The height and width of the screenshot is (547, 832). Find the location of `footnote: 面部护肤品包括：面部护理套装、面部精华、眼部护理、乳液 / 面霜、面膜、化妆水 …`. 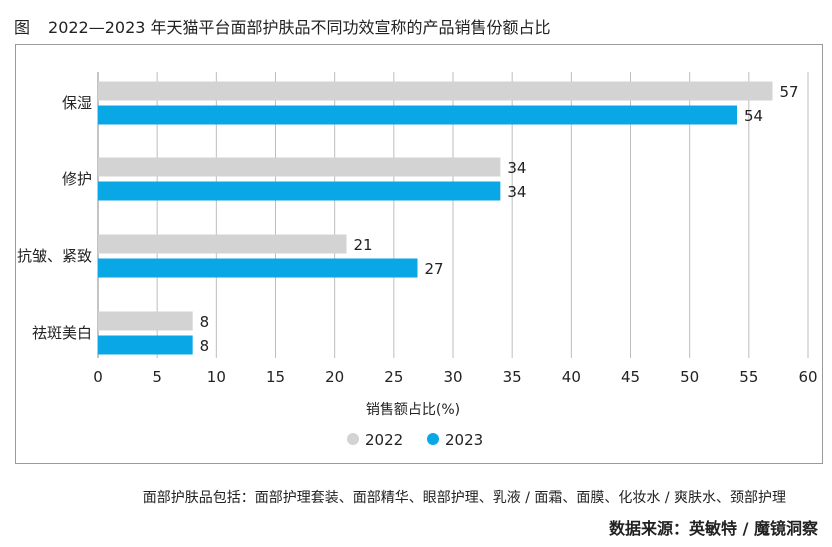

footnote: 面部护肤品包括：面部护理套装、面部精华、眼部护理、乳液 / 面霜、面膜、化妆水 … is located at coordinates (464, 498).